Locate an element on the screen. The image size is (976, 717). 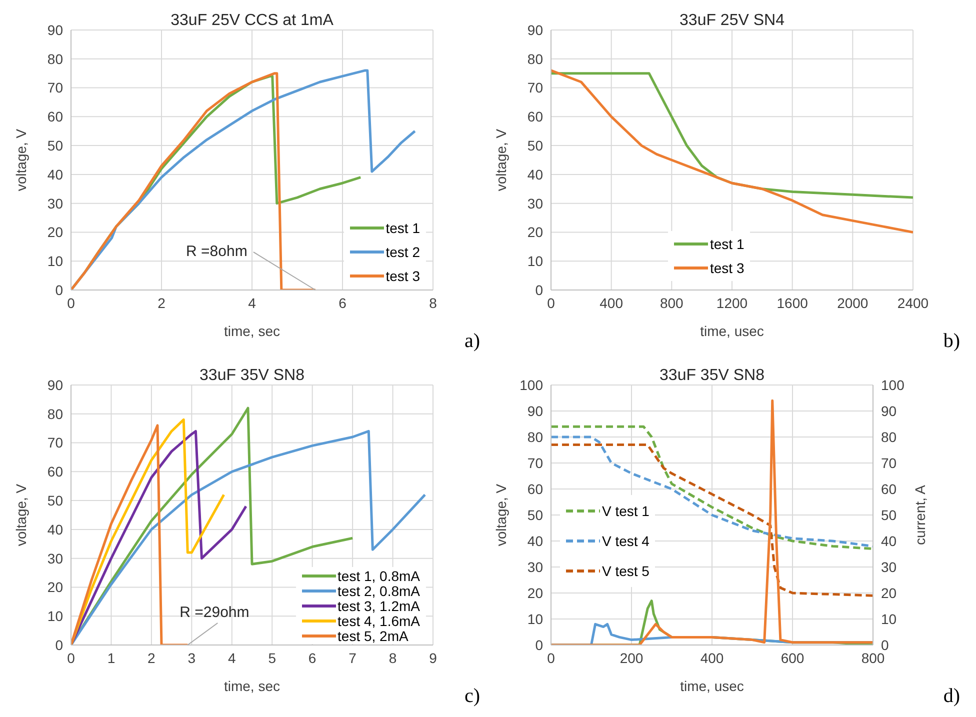
legend-label: test 5, 2mA is located at coordinates (373, 636).